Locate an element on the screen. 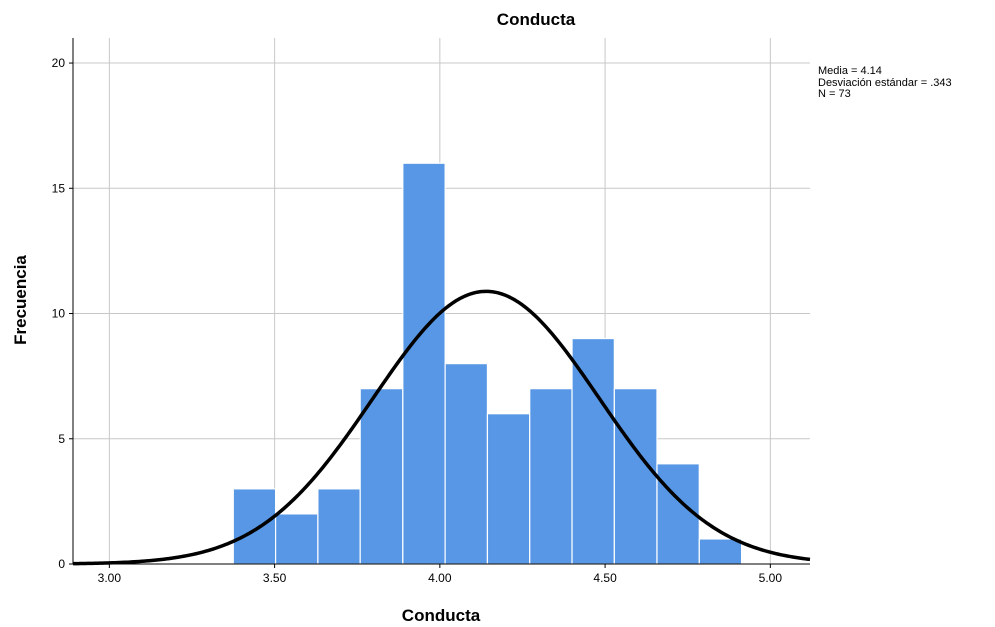 The width and height of the screenshot is (995, 627). stats-n: N = 73 is located at coordinates (834, 94).